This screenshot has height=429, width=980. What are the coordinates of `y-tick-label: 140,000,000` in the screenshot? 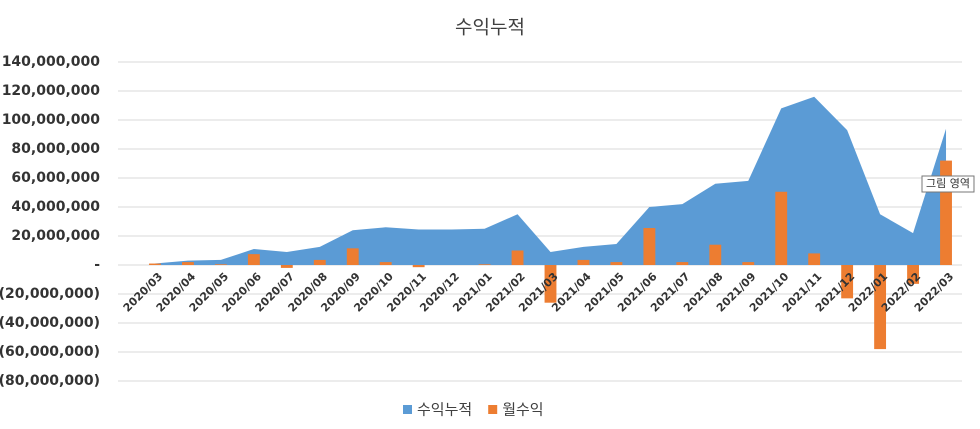 It's located at (51, 62).